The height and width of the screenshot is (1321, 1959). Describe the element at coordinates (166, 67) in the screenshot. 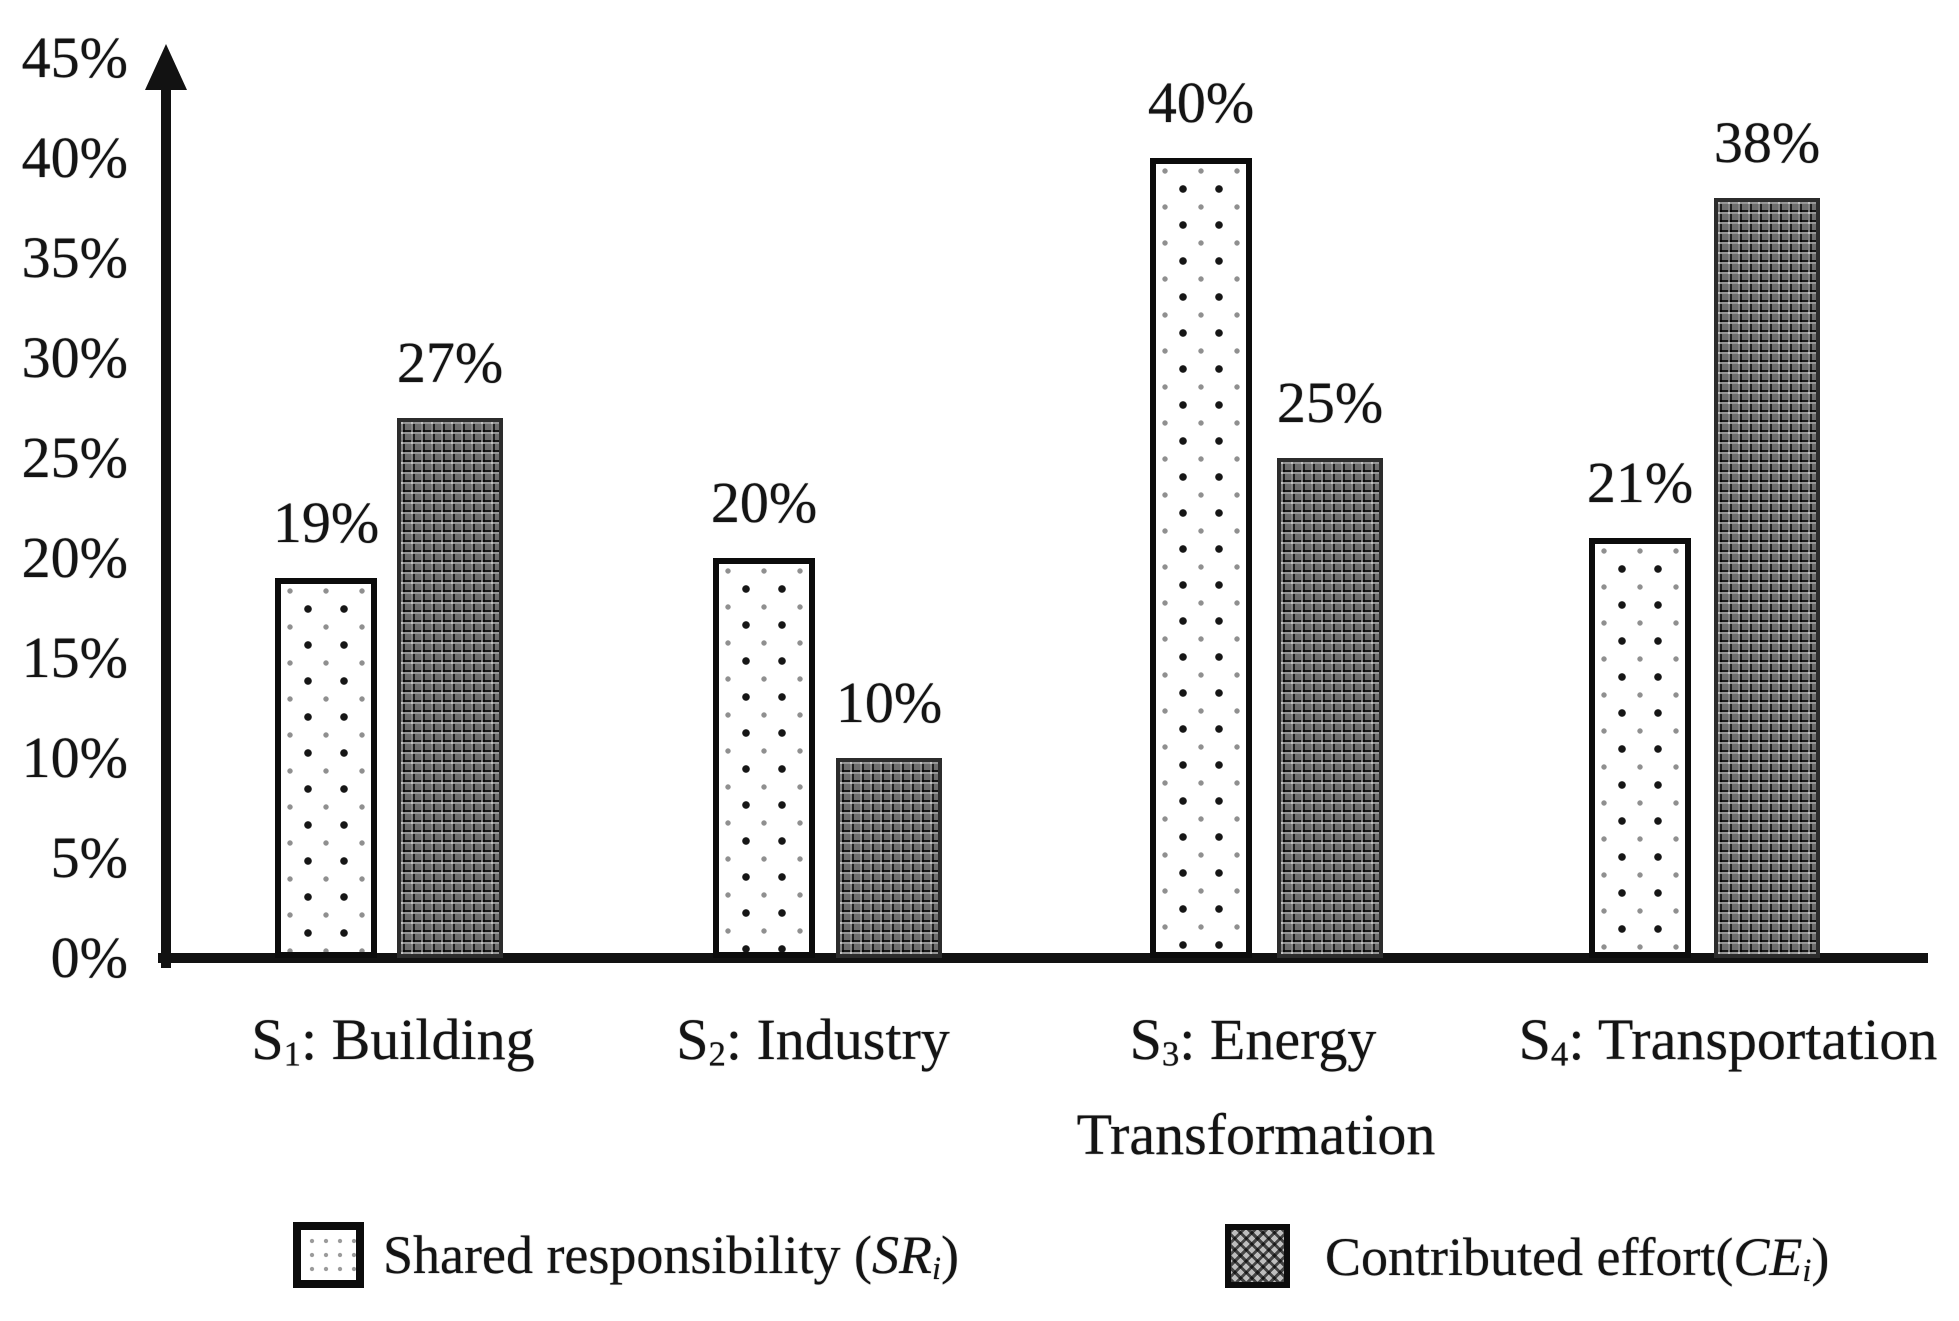

I see `y-axis-arrowhead-icon` at that location.